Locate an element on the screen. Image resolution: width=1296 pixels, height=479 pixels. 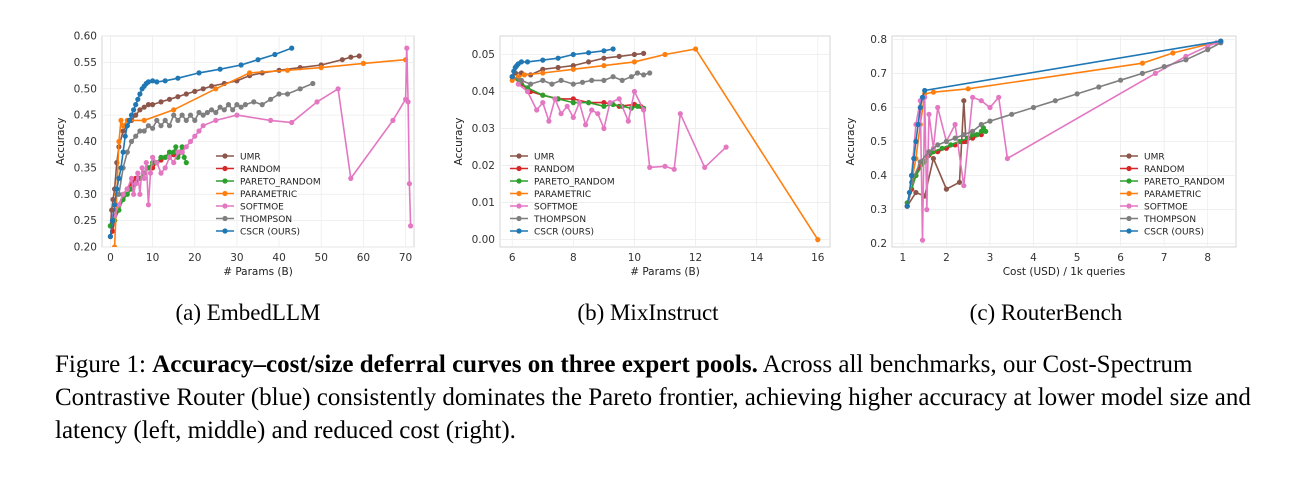
series-line-parametric is located at coordinates (665, 144).